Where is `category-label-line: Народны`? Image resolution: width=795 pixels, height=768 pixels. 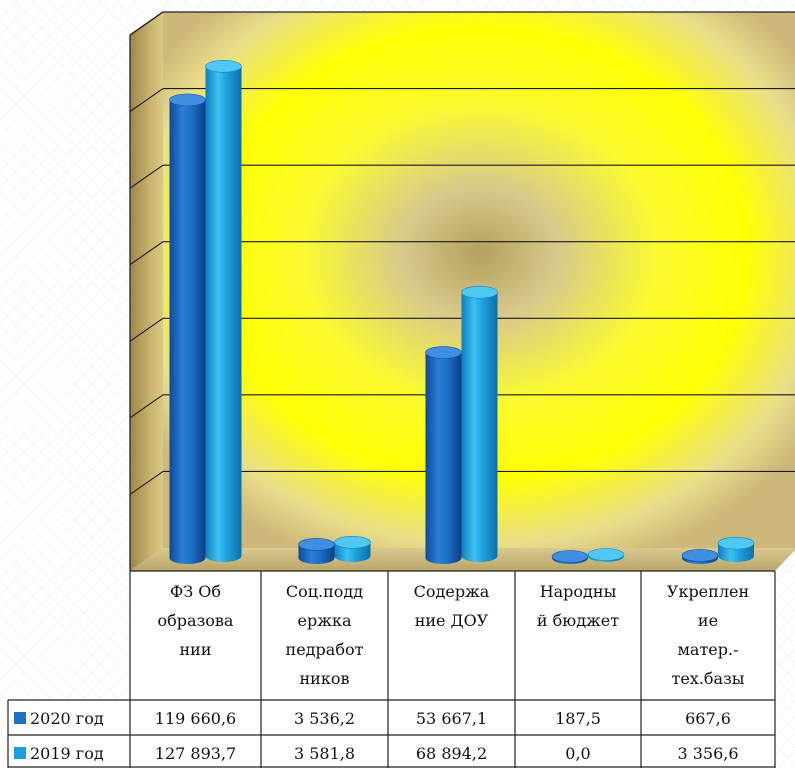 category-label-line: Народны is located at coordinates (578, 591).